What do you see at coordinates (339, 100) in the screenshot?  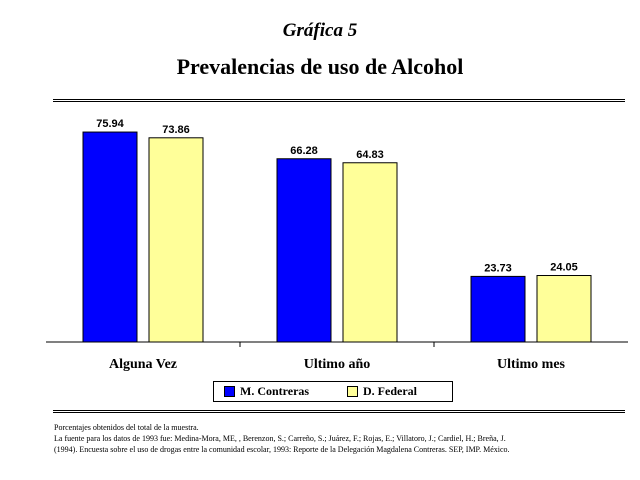 I see `top-divider` at bounding box center [339, 100].